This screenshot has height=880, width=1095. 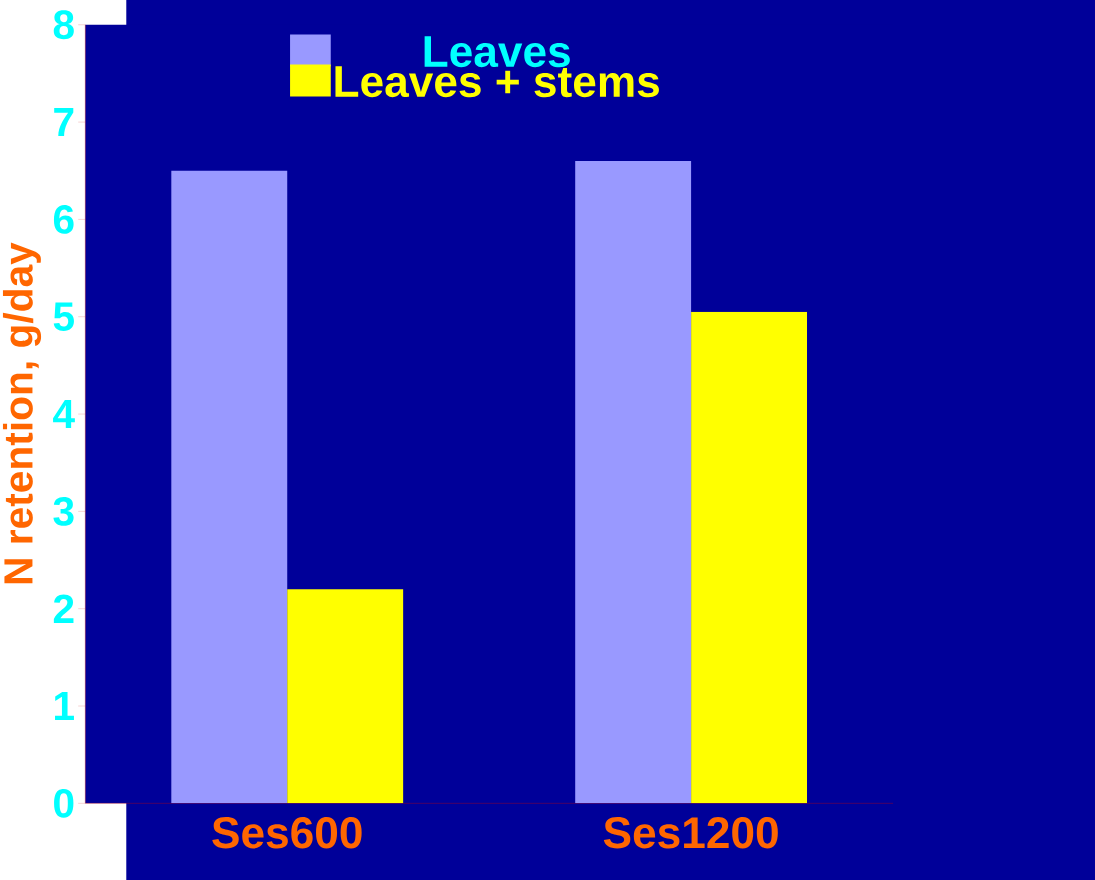 I want to click on y-tick-label: 3, so click(x=63, y=511).